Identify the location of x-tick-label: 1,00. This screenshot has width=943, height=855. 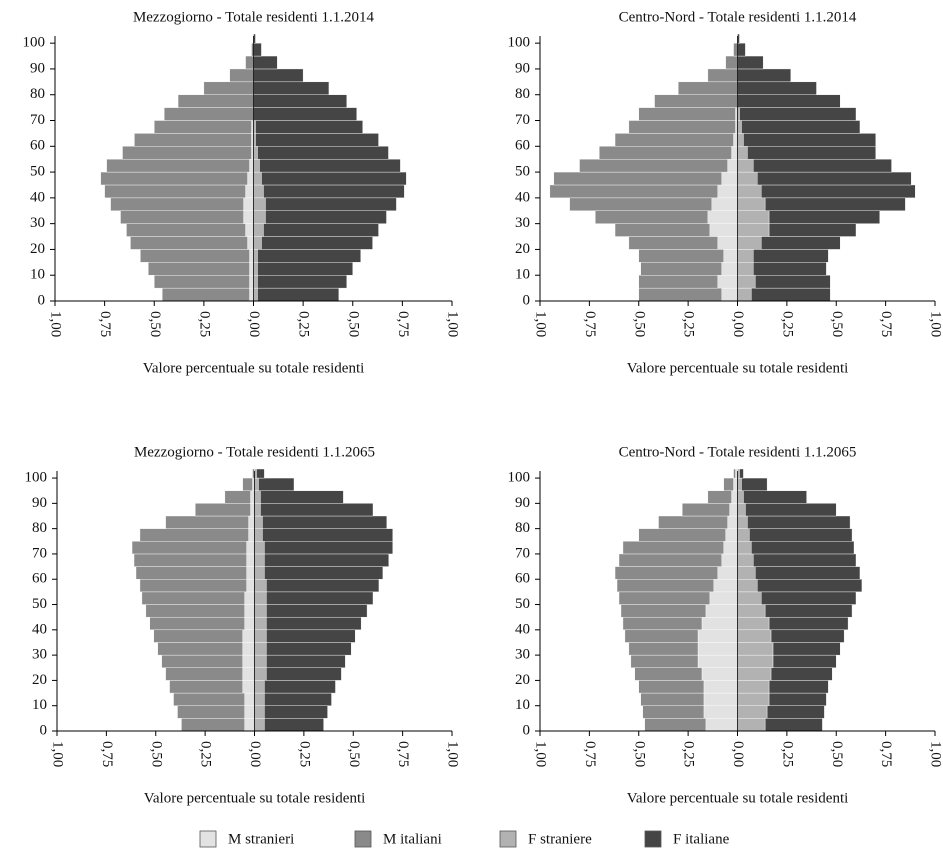
(935, 754).